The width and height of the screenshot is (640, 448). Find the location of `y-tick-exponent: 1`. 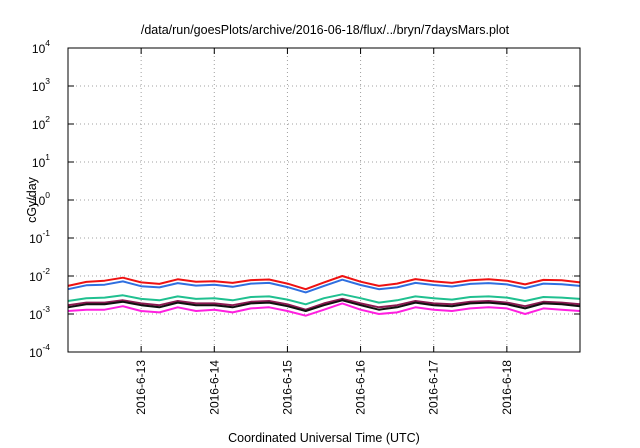

y-tick-exponent: 1 is located at coordinates (47, 157).